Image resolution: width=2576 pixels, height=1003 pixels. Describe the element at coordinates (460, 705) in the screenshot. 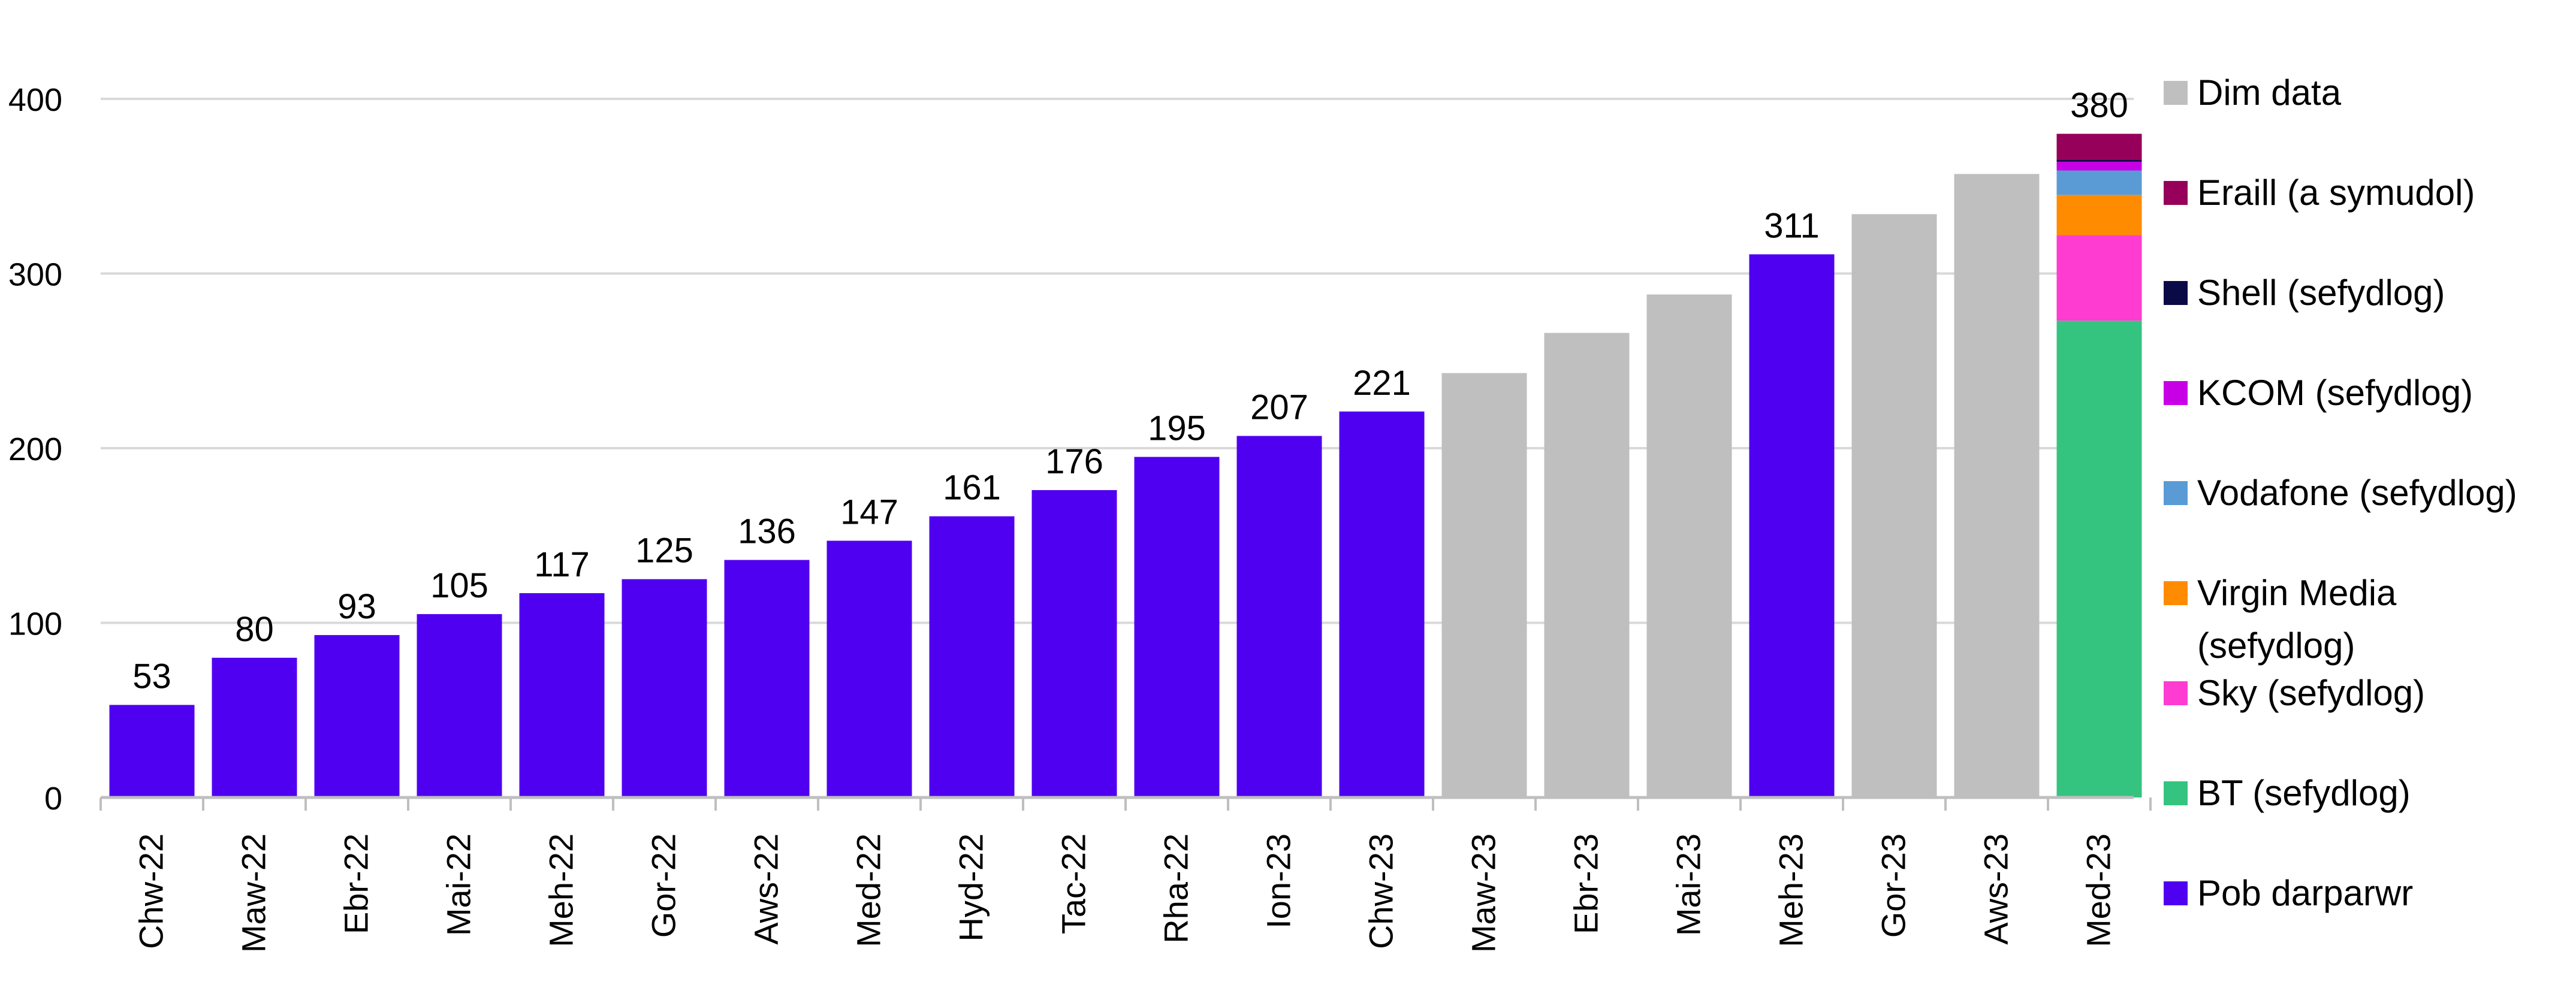

I see `bar-mai-22-pob-darparwr` at that location.